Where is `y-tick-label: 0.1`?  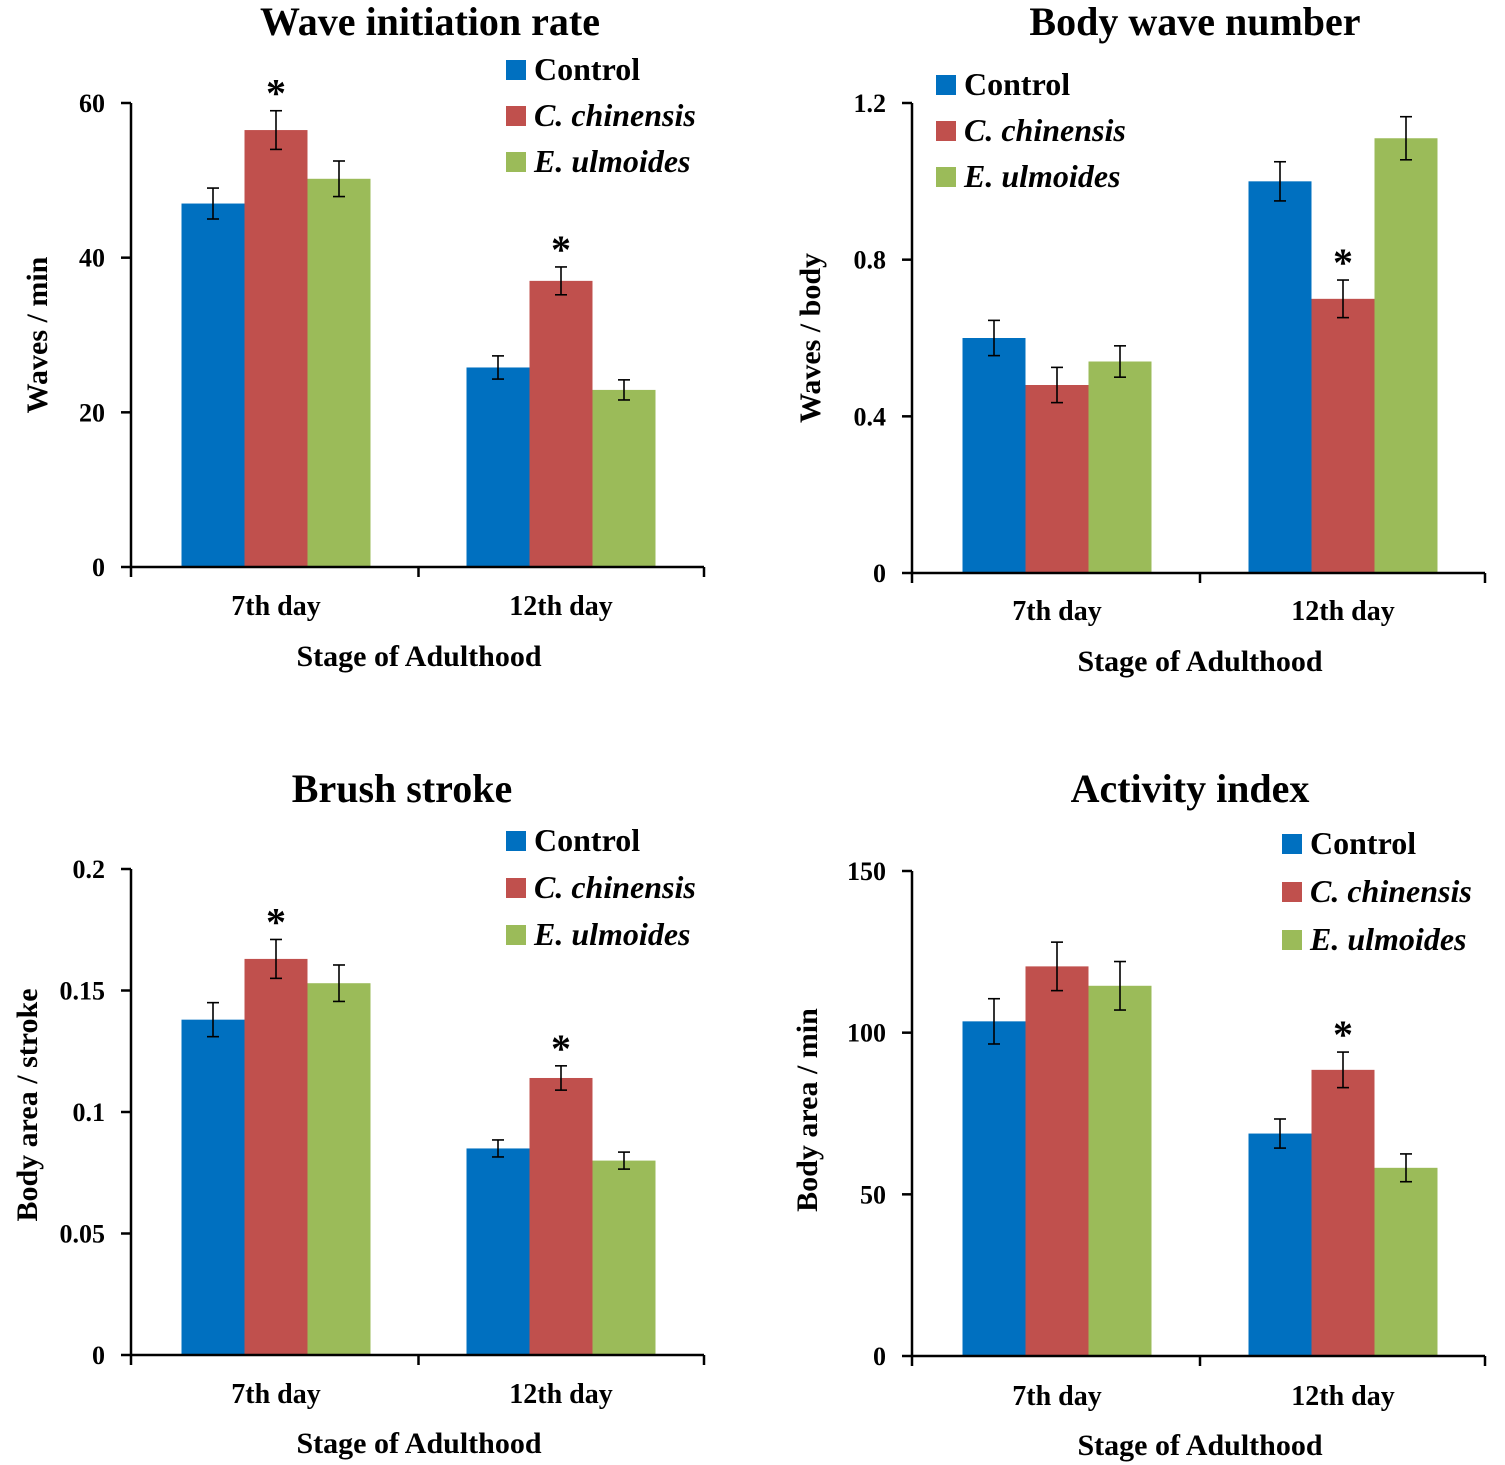
y-tick-label: 0.1 is located at coordinates (89, 1112).